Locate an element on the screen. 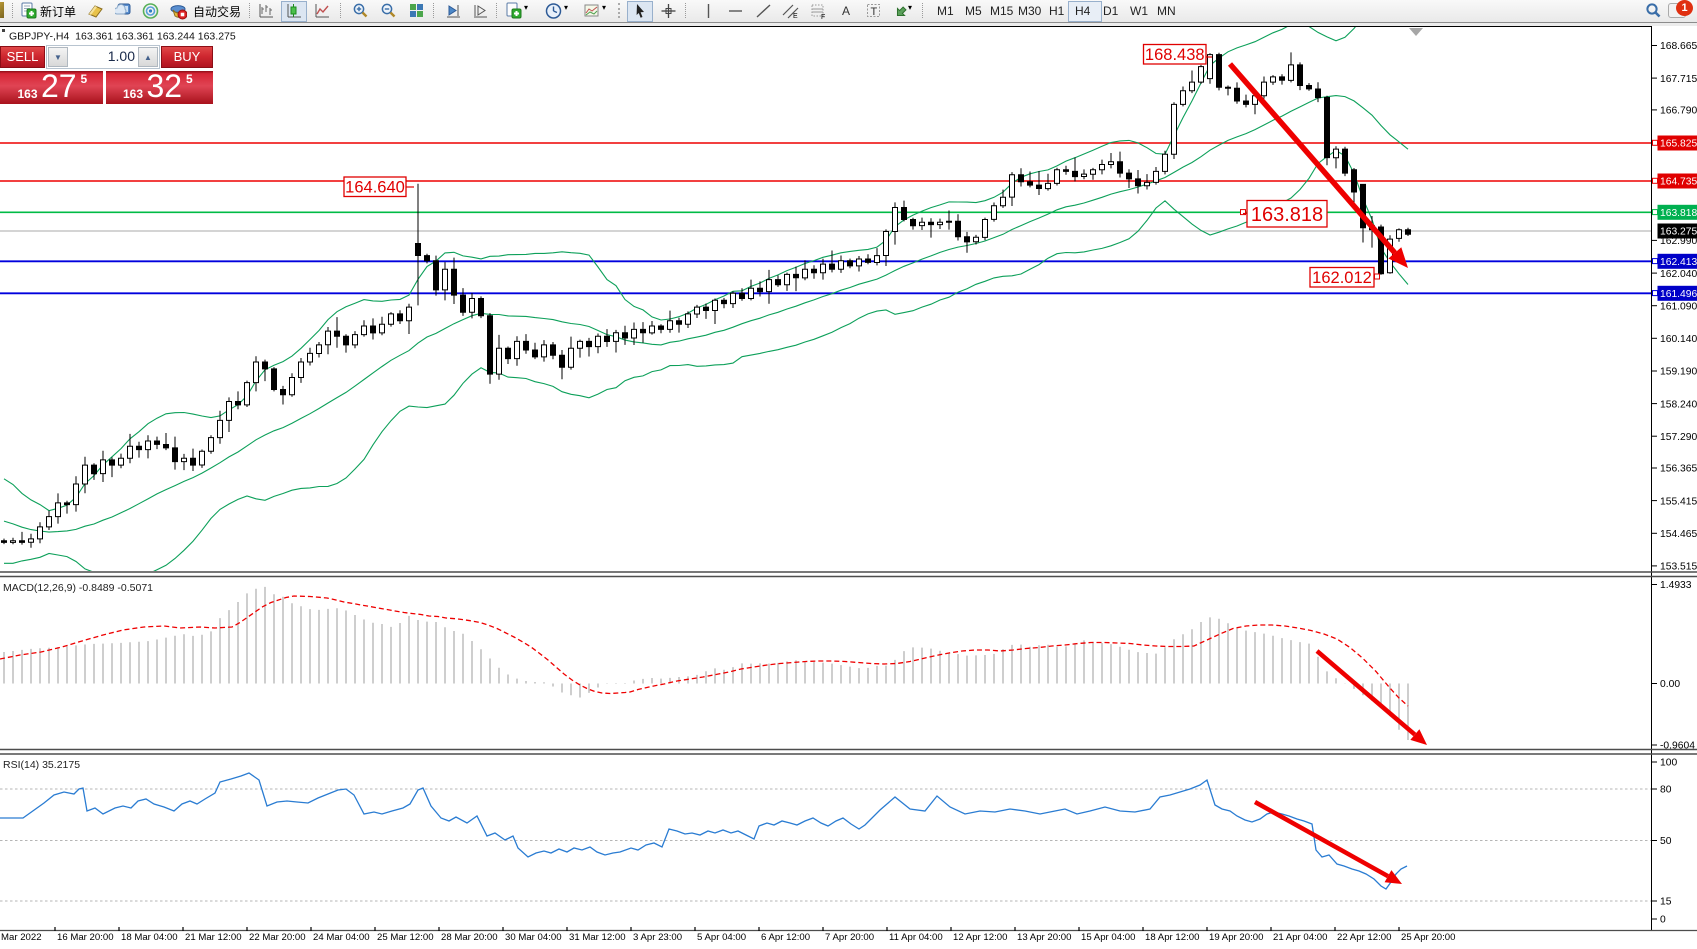 The image size is (1697, 949). svg-text: 30 Mar 04:00 is located at coordinates (533, 937).